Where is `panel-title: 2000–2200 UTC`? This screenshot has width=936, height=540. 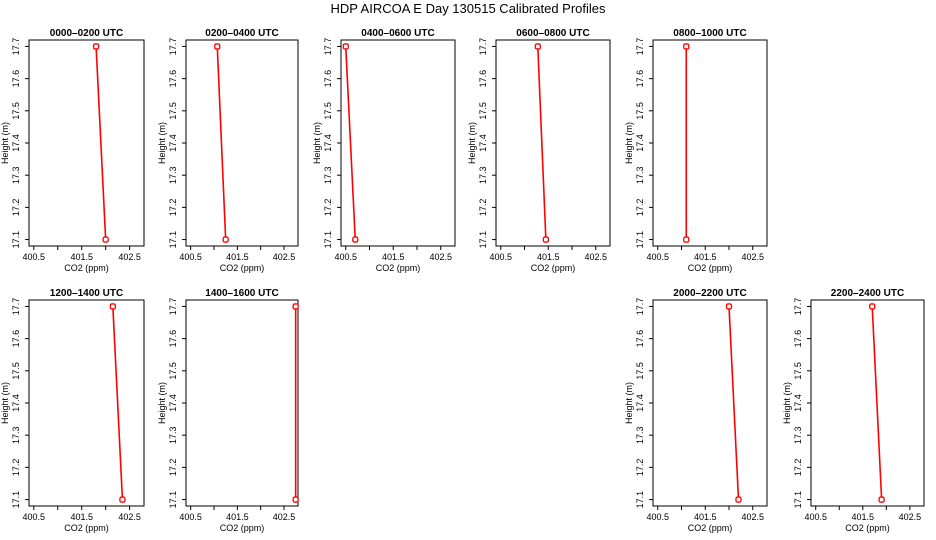
panel-title: 2000–2200 UTC is located at coordinates (709, 293).